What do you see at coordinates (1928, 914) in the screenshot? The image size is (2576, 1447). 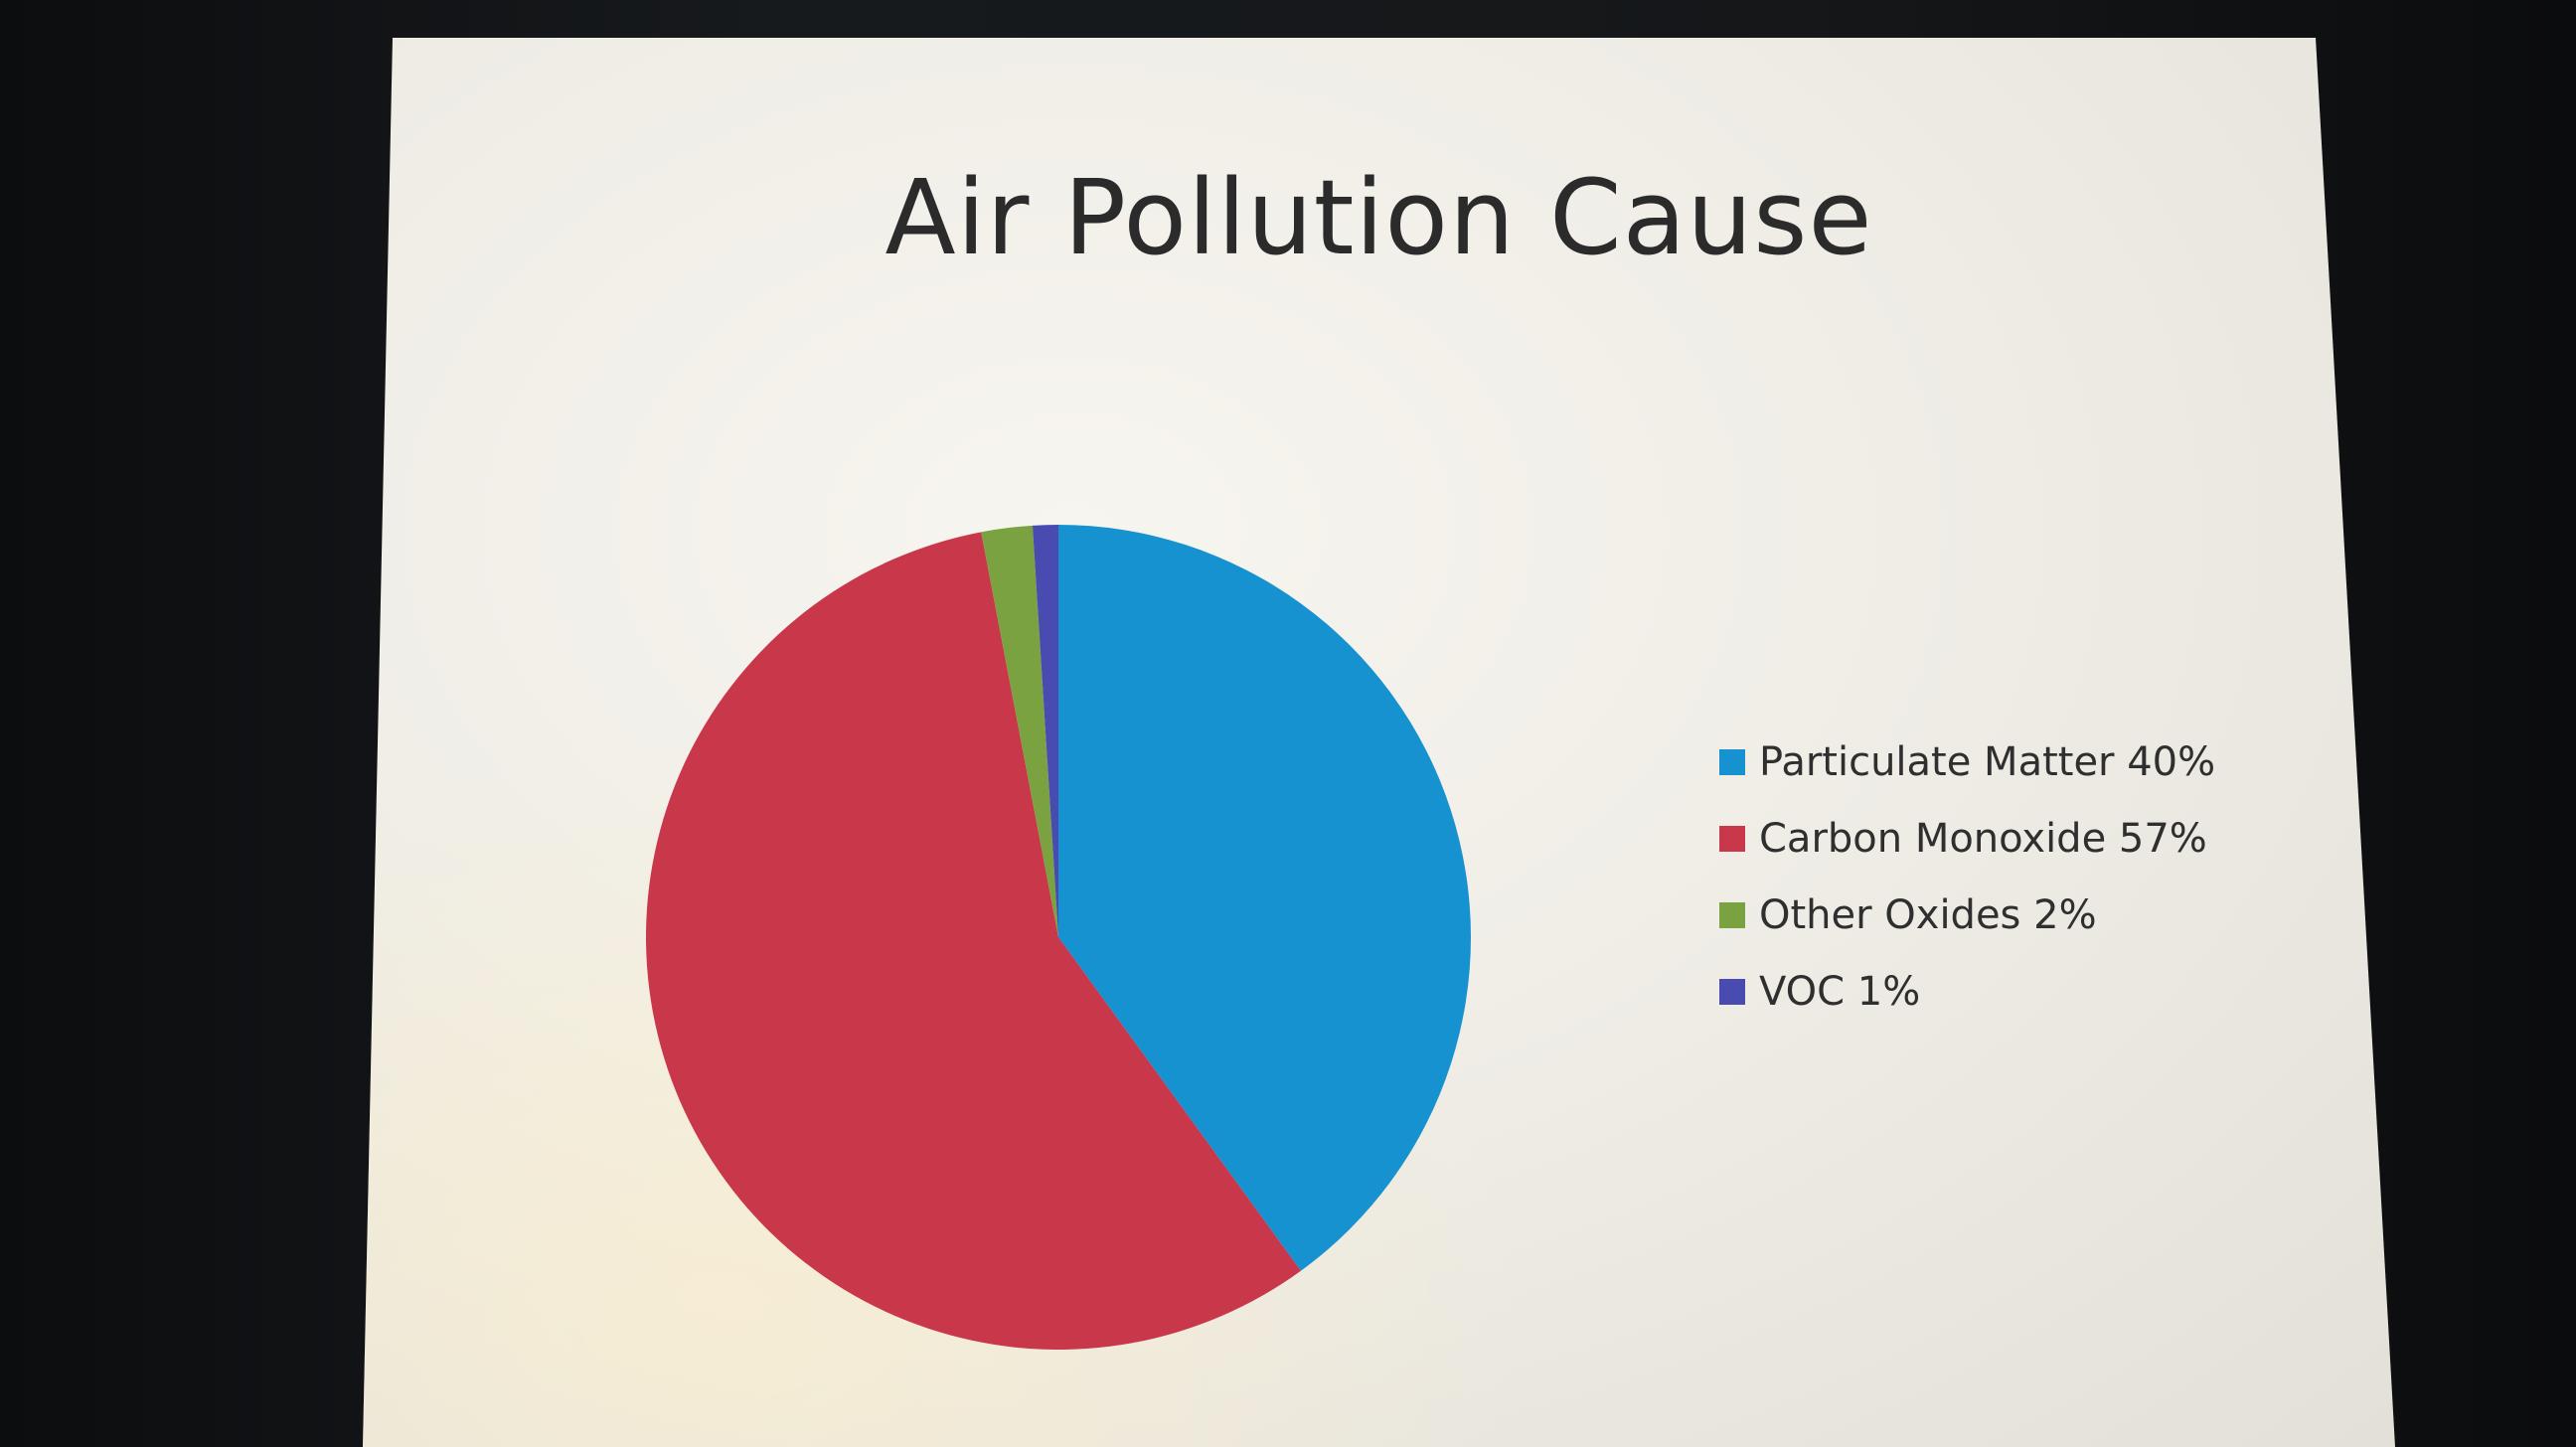 I see `legend-label: Other Oxides 2%` at bounding box center [1928, 914].